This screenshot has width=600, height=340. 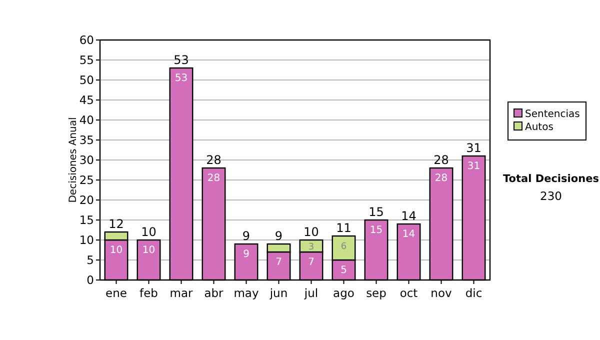 What do you see at coordinates (181, 78) in the screenshot?
I see `data-label: 53` at bounding box center [181, 78].